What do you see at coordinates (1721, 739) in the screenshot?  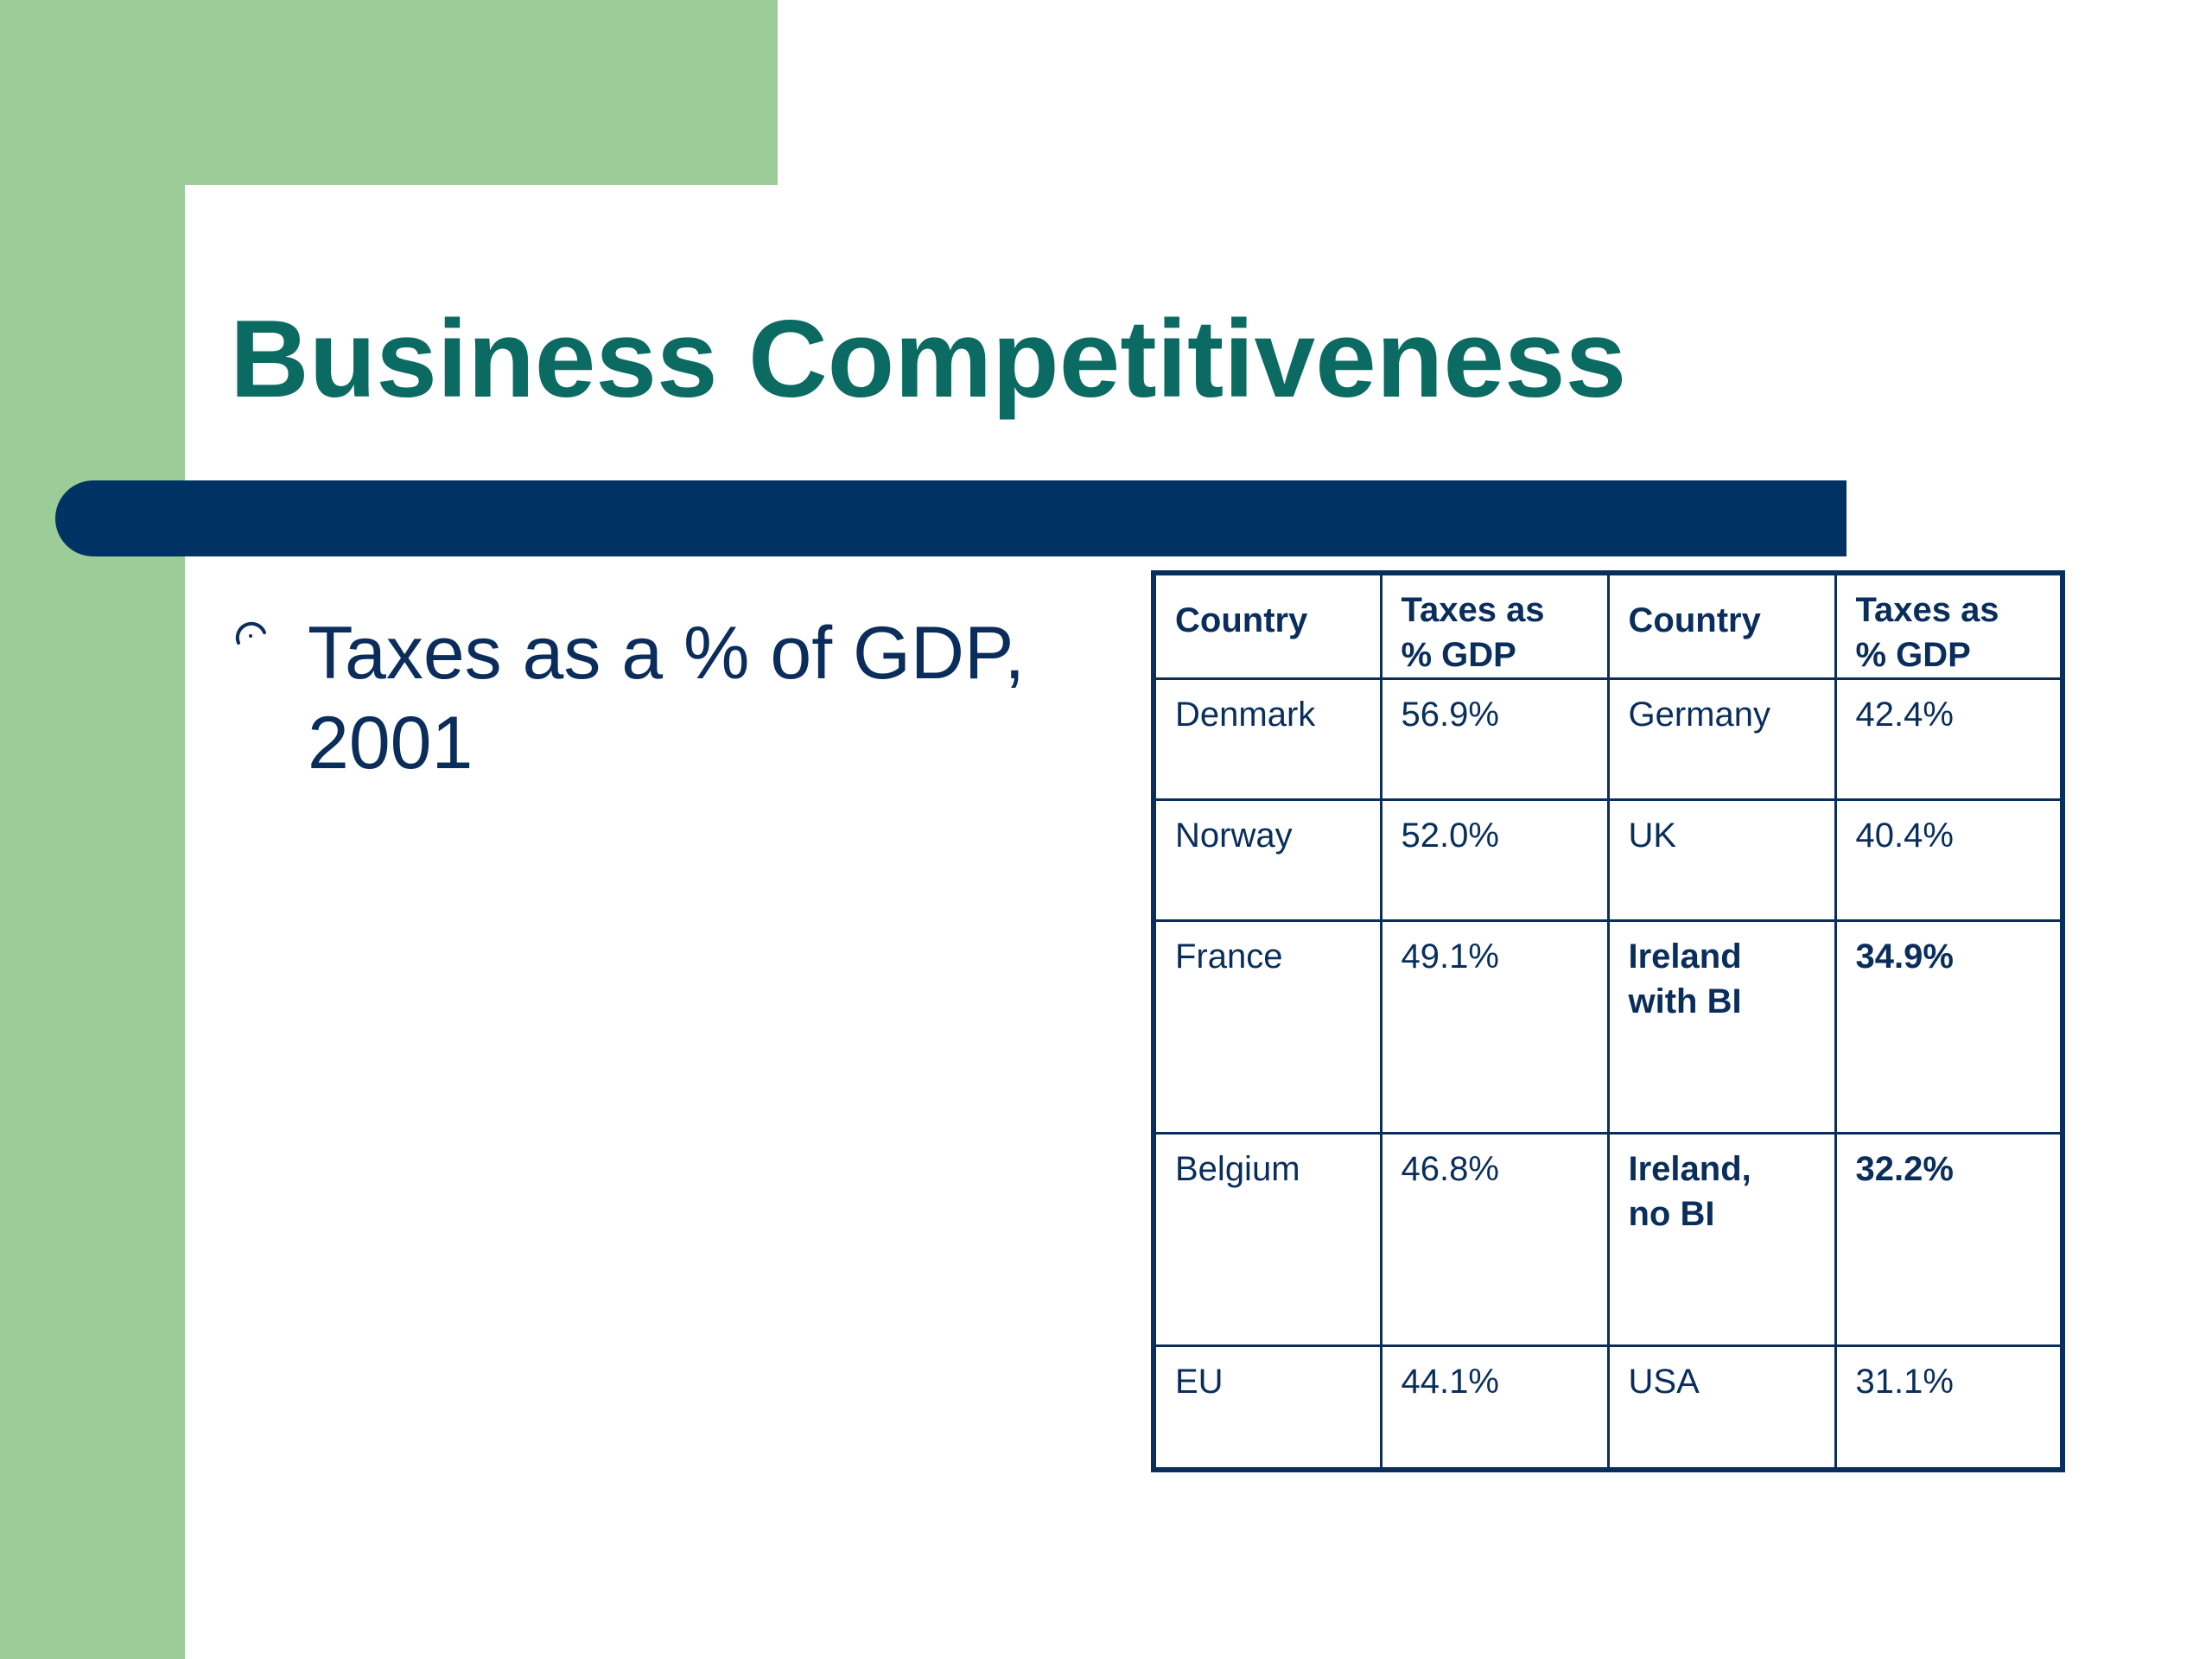 I see `country-cell: Germany` at bounding box center [1721, 739].